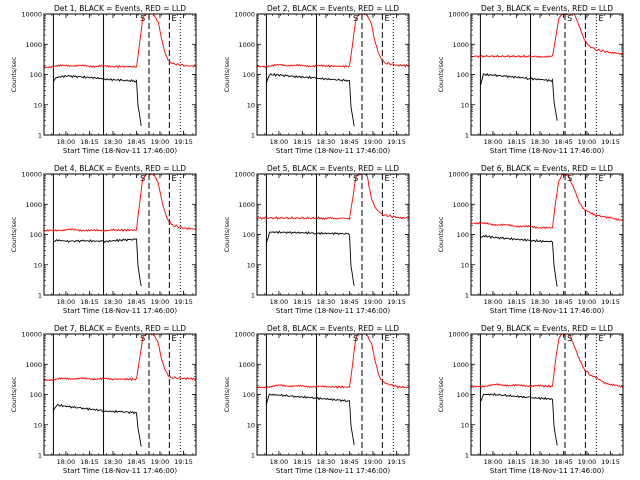 This screenshot has height=480, width=640. I want to click on panel-title: Det 5, BLACK = Events, RED = LLD, so click(333, 168).